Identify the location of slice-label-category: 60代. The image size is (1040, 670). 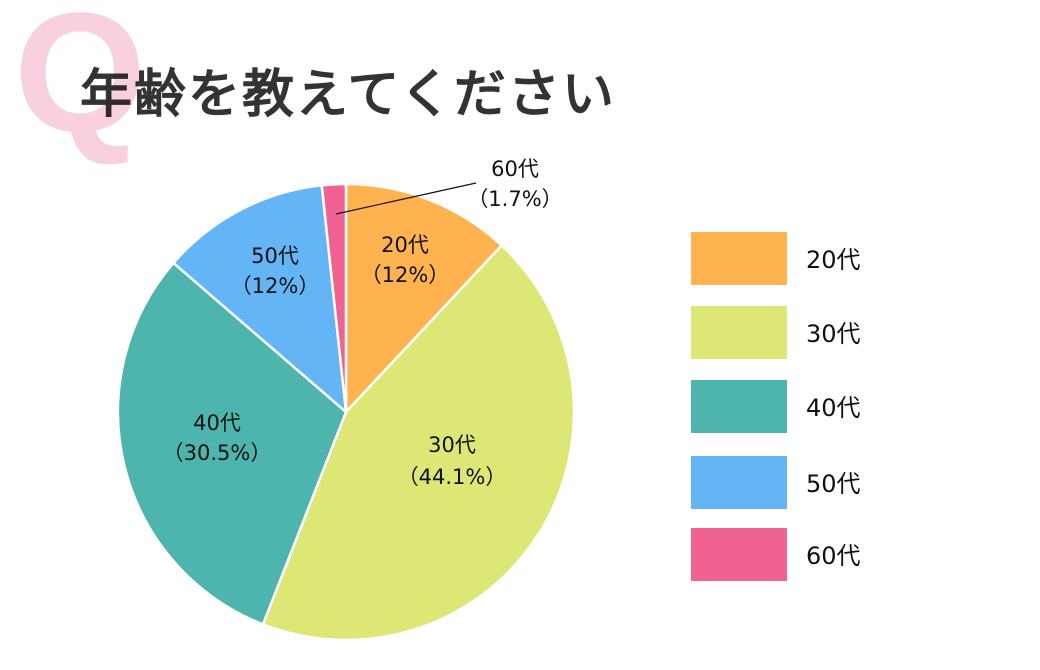
(515, 169).